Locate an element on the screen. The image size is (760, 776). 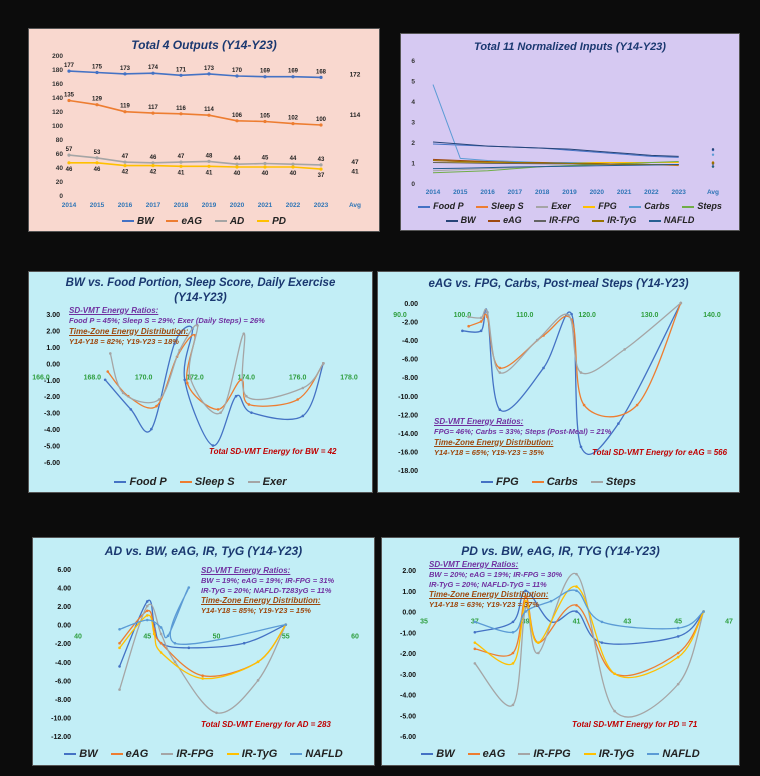
x-tick-label: 60 is located at coordinates (355, 637).